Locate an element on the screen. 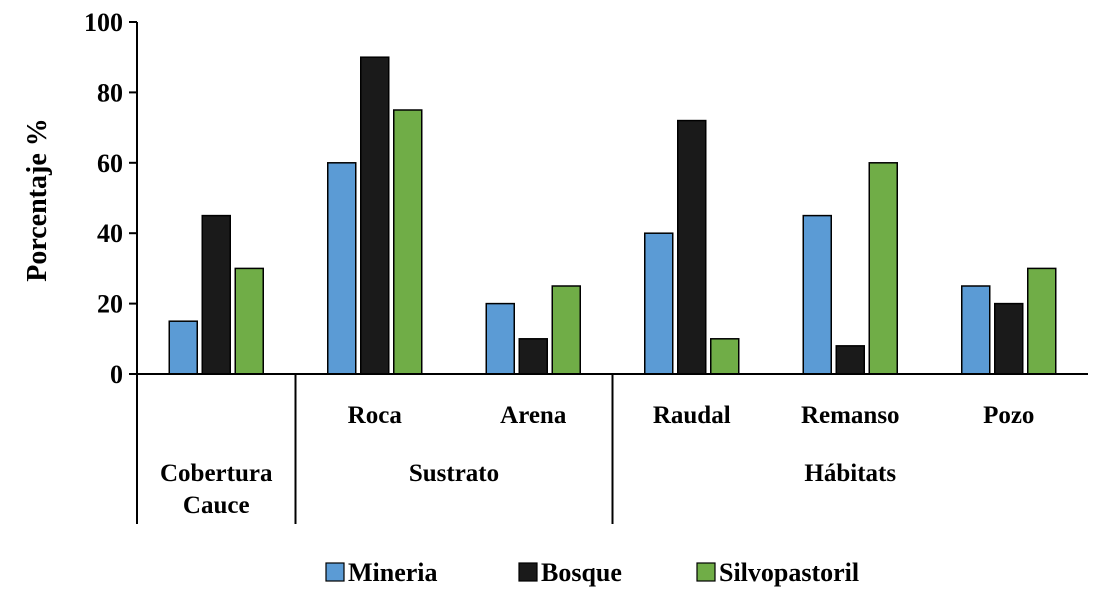  legend-label-bosque: Bosque is located at coordinates (581, 572).